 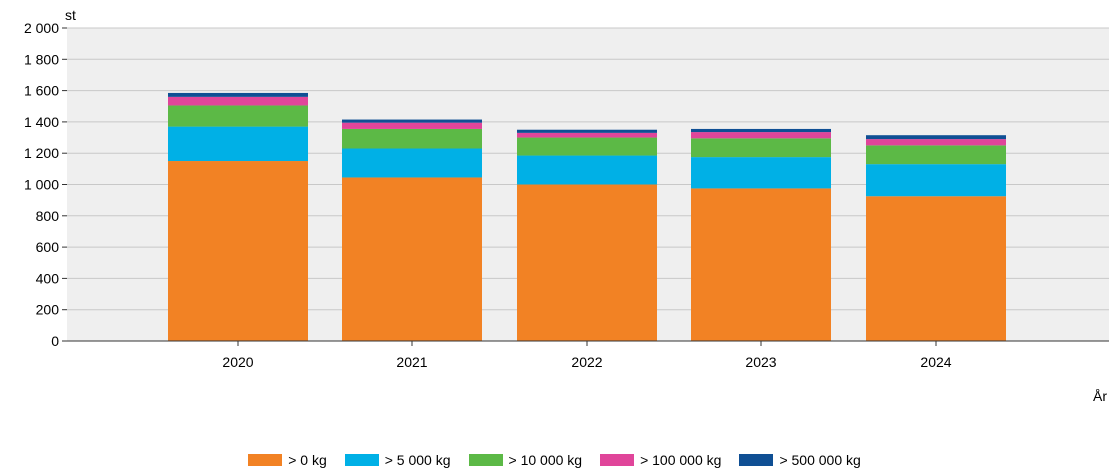 What do you see at coordinates (1100, 396) in the screenshot?
I see `x-axis-label: År` at bounding box center [1100, 396].